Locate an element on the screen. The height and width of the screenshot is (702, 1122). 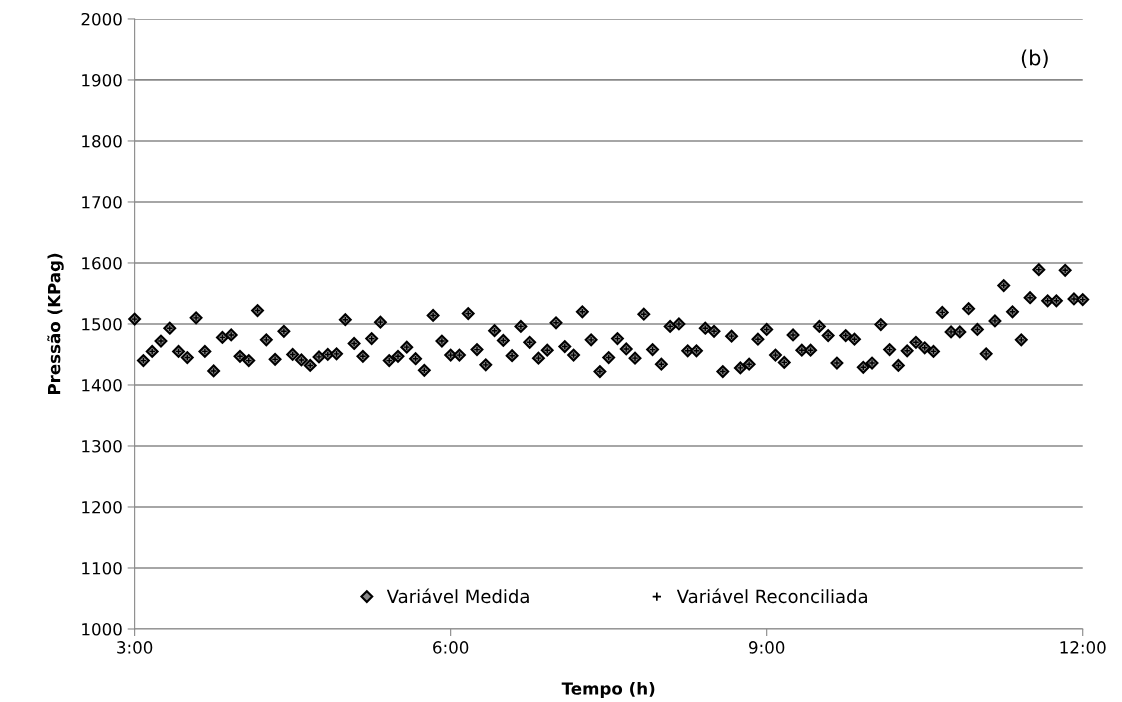
legend-label: Variável Reconciliada is located at coordinates (771, 596).